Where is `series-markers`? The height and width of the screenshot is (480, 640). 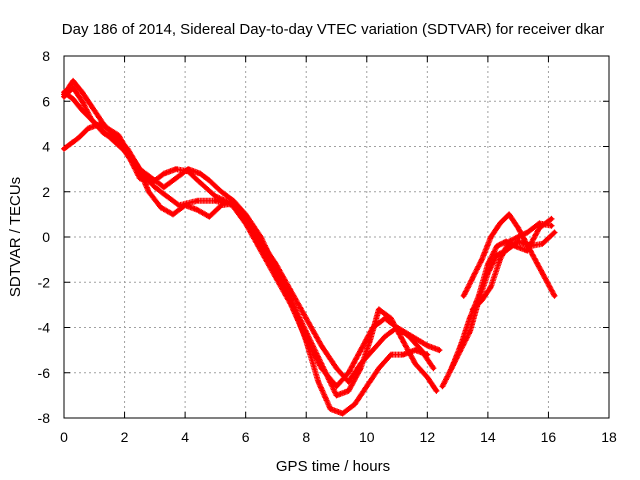 series-markers is located at coordinates (498, 309).